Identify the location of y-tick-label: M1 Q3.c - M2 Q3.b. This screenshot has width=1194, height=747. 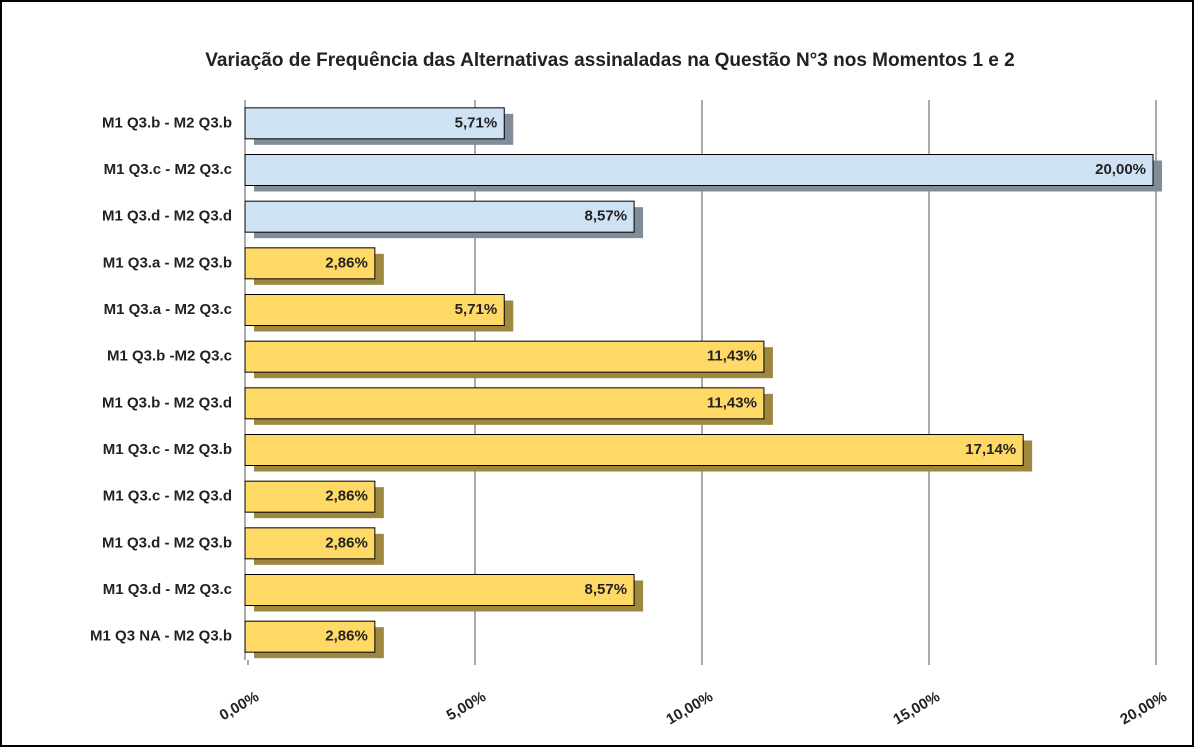
(167, 449).